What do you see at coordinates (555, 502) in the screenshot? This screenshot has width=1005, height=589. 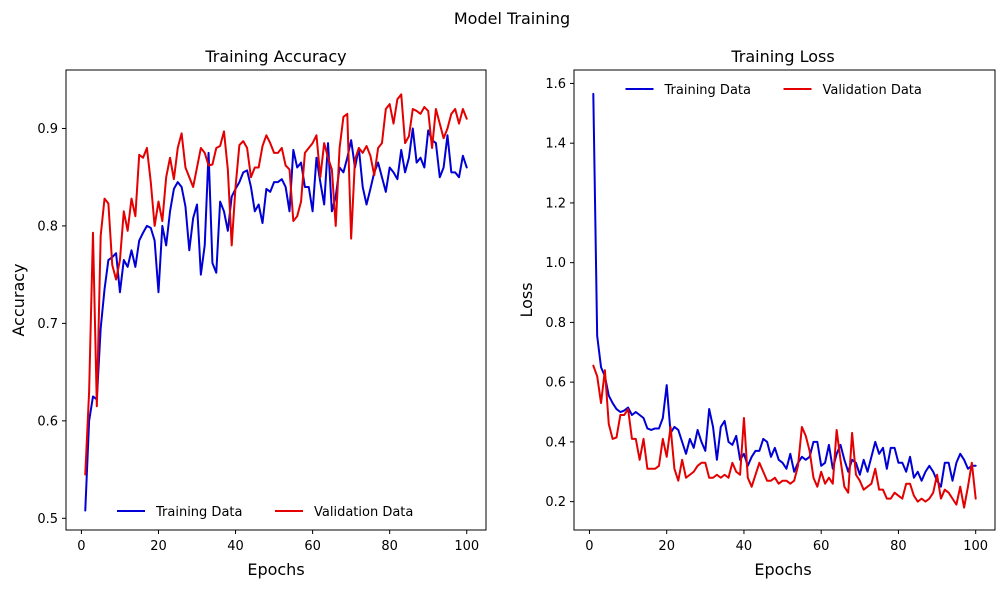 I see `loss-y-tick-label: 0.2` at bounding box center [555, 502].